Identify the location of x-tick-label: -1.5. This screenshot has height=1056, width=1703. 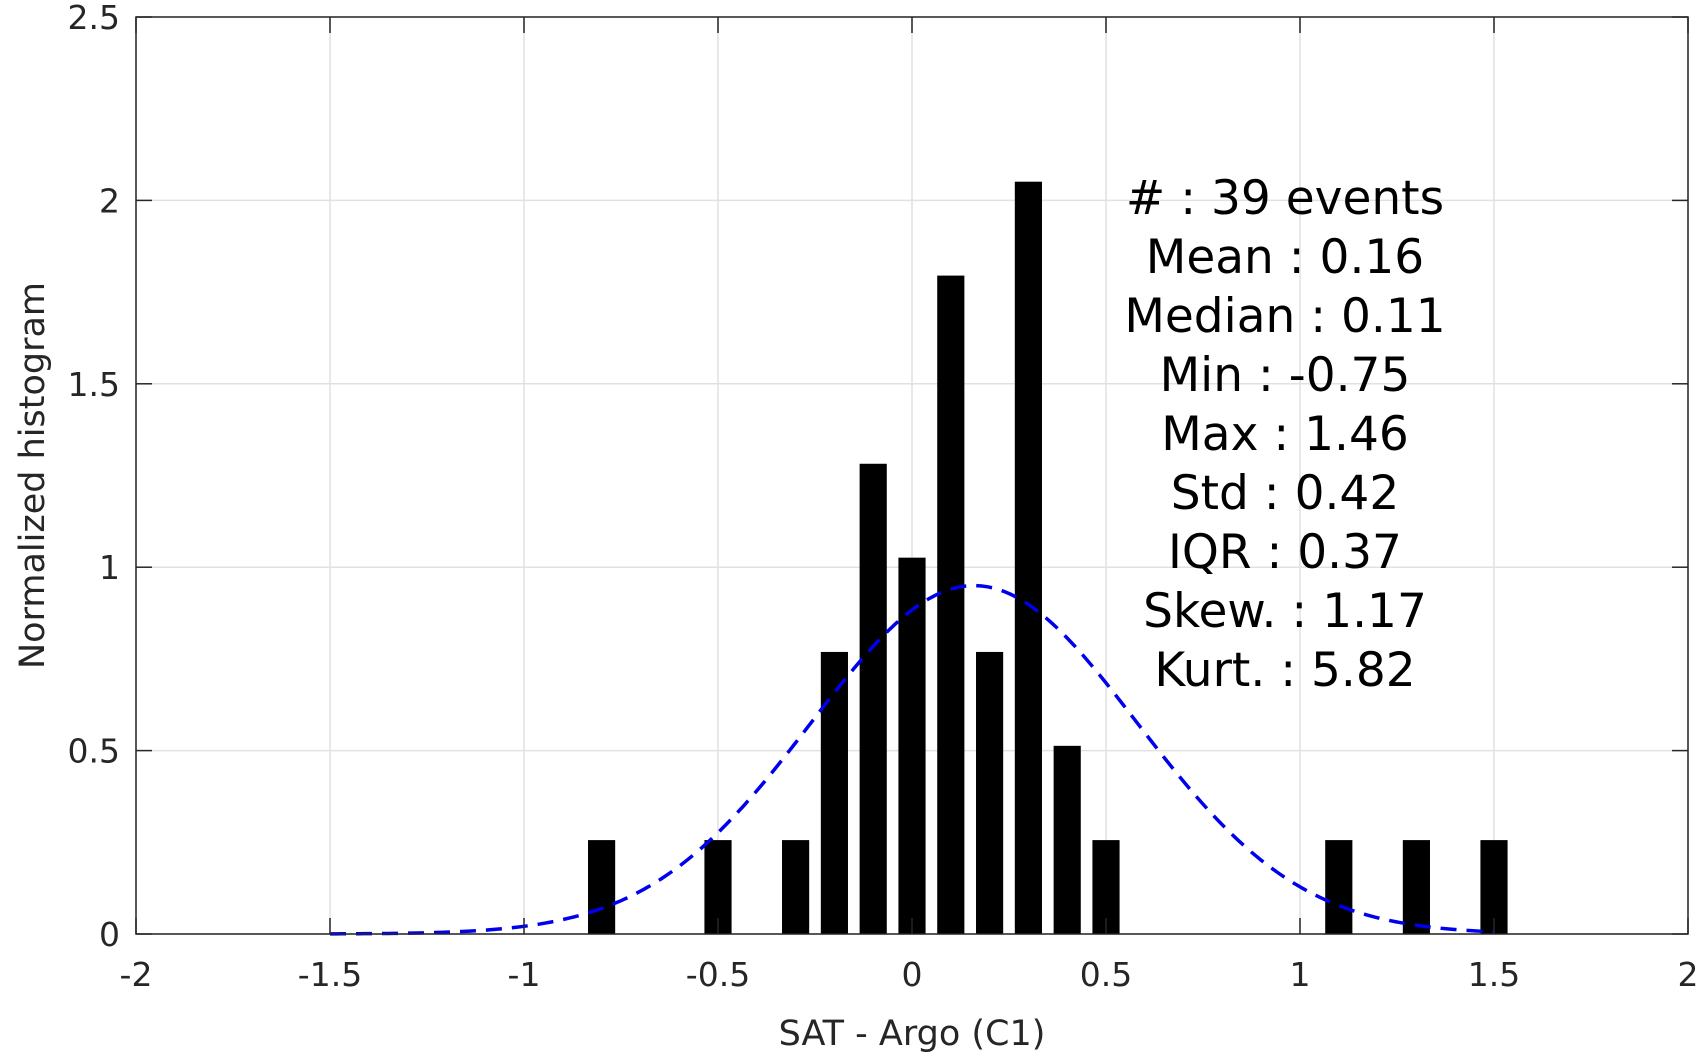
(330, 974).